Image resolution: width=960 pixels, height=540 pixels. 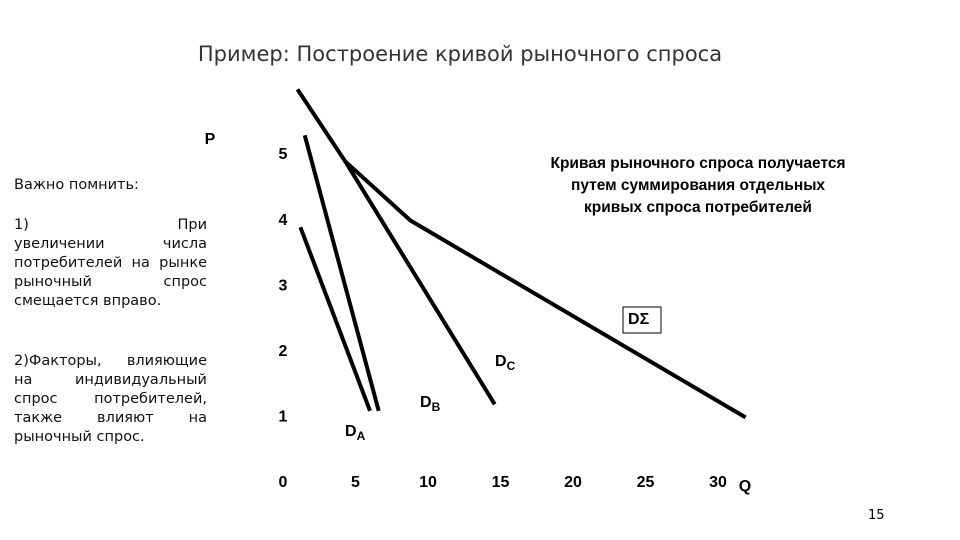 What do you see at coordinates (210, 139) in the screenshot?
I see `y-axis-label: P` at bounding box center [210, 139].